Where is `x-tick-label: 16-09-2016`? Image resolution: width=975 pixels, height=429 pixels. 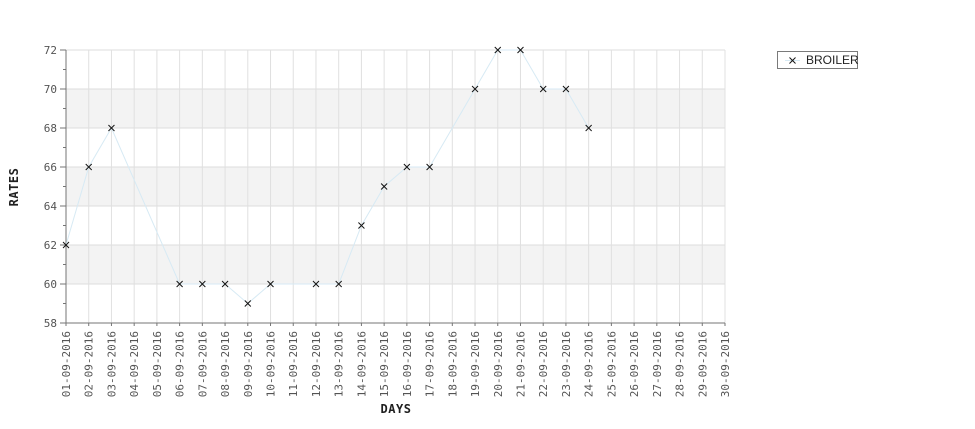
x-tick-label: 16-09-2016 is located at coordinates (407, 364).